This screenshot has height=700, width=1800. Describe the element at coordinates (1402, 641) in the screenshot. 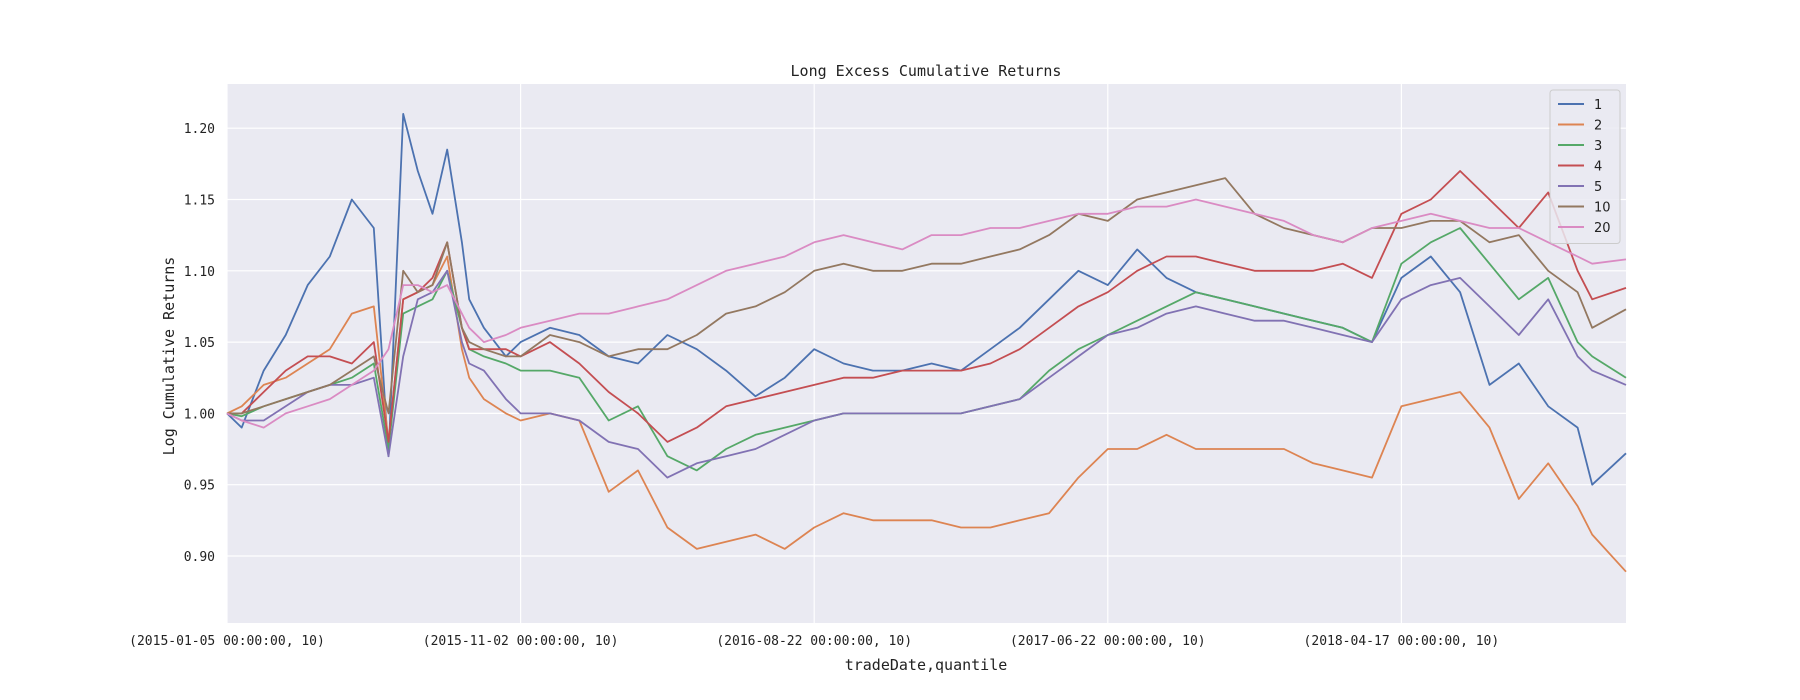

I see `x-tick-label: (2018-04-17 00:00:00, 10)` at that location.